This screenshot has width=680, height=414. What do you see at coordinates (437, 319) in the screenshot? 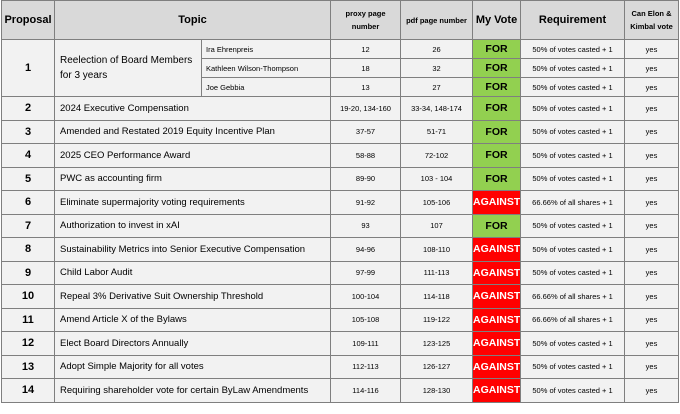
I see `pdf-page: 119-122` at bounding box center [437, 319].